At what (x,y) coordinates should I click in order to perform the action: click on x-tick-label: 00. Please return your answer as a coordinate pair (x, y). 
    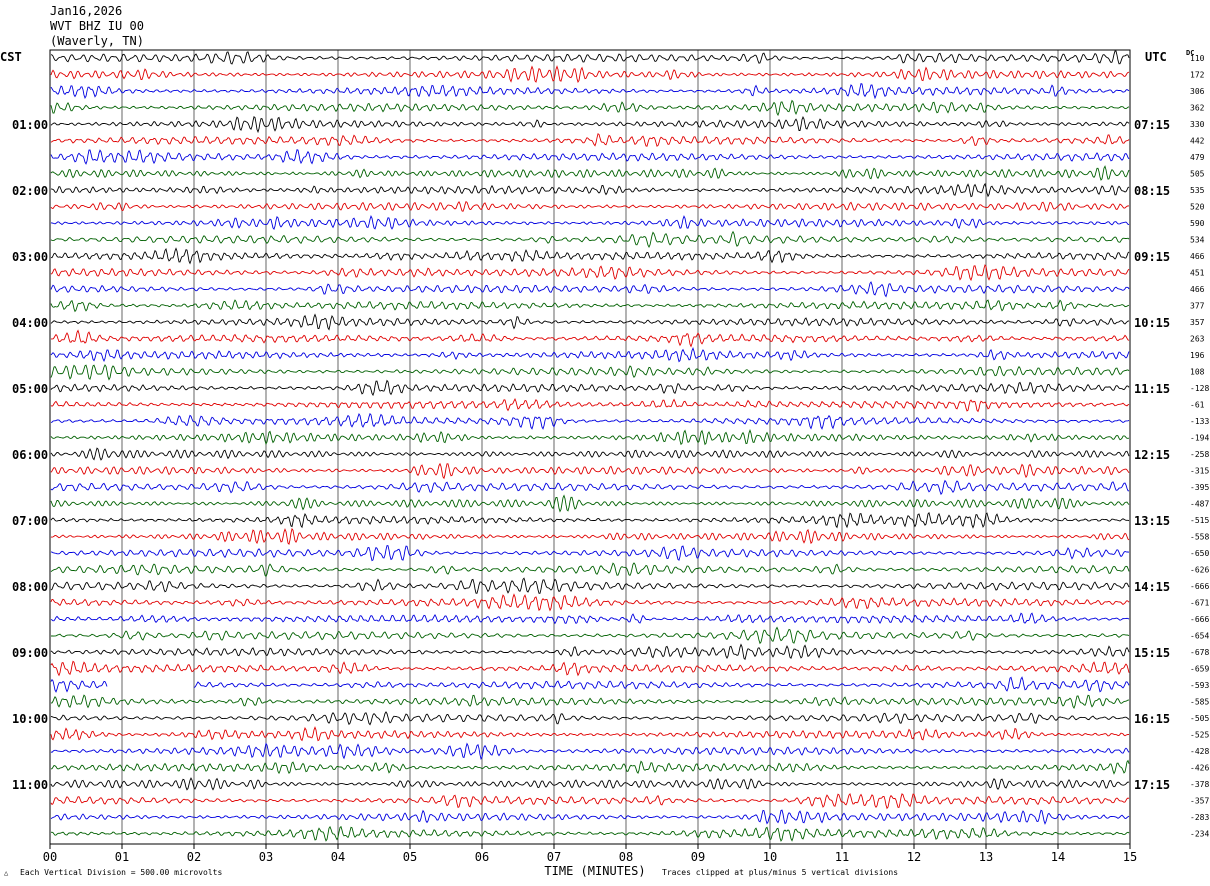
    Looking at the image, I should click on (50, 857).